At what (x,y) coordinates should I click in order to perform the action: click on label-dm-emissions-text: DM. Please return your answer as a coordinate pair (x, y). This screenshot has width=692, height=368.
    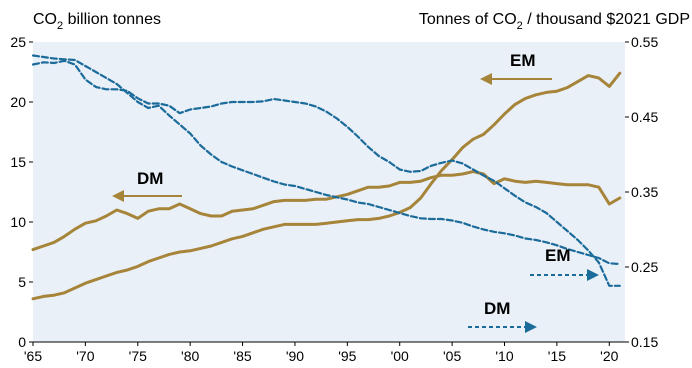
    Looking at the image, I should click on (150, 178).